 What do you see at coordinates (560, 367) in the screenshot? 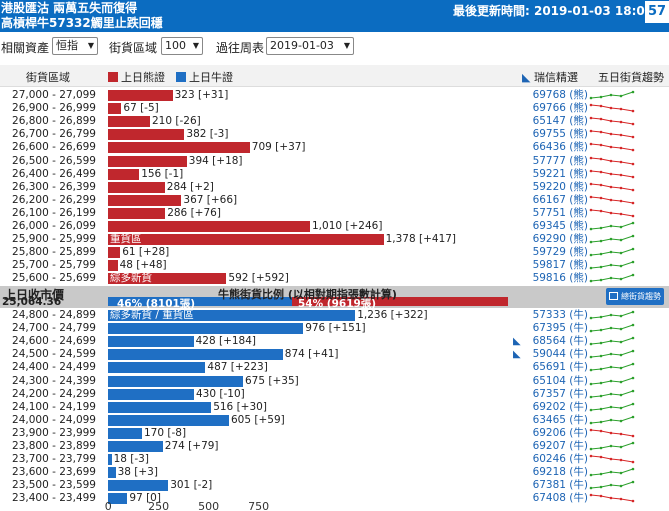
I see `warrant-code-link: 65691 (牛)` at bounding box center [560, 367].